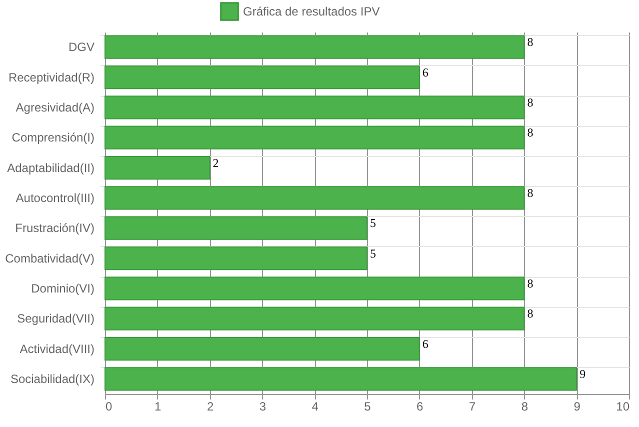  Describe the element at coordinates (109, 407) in the screenshot. I see `x-tick-label: 0` at that location.